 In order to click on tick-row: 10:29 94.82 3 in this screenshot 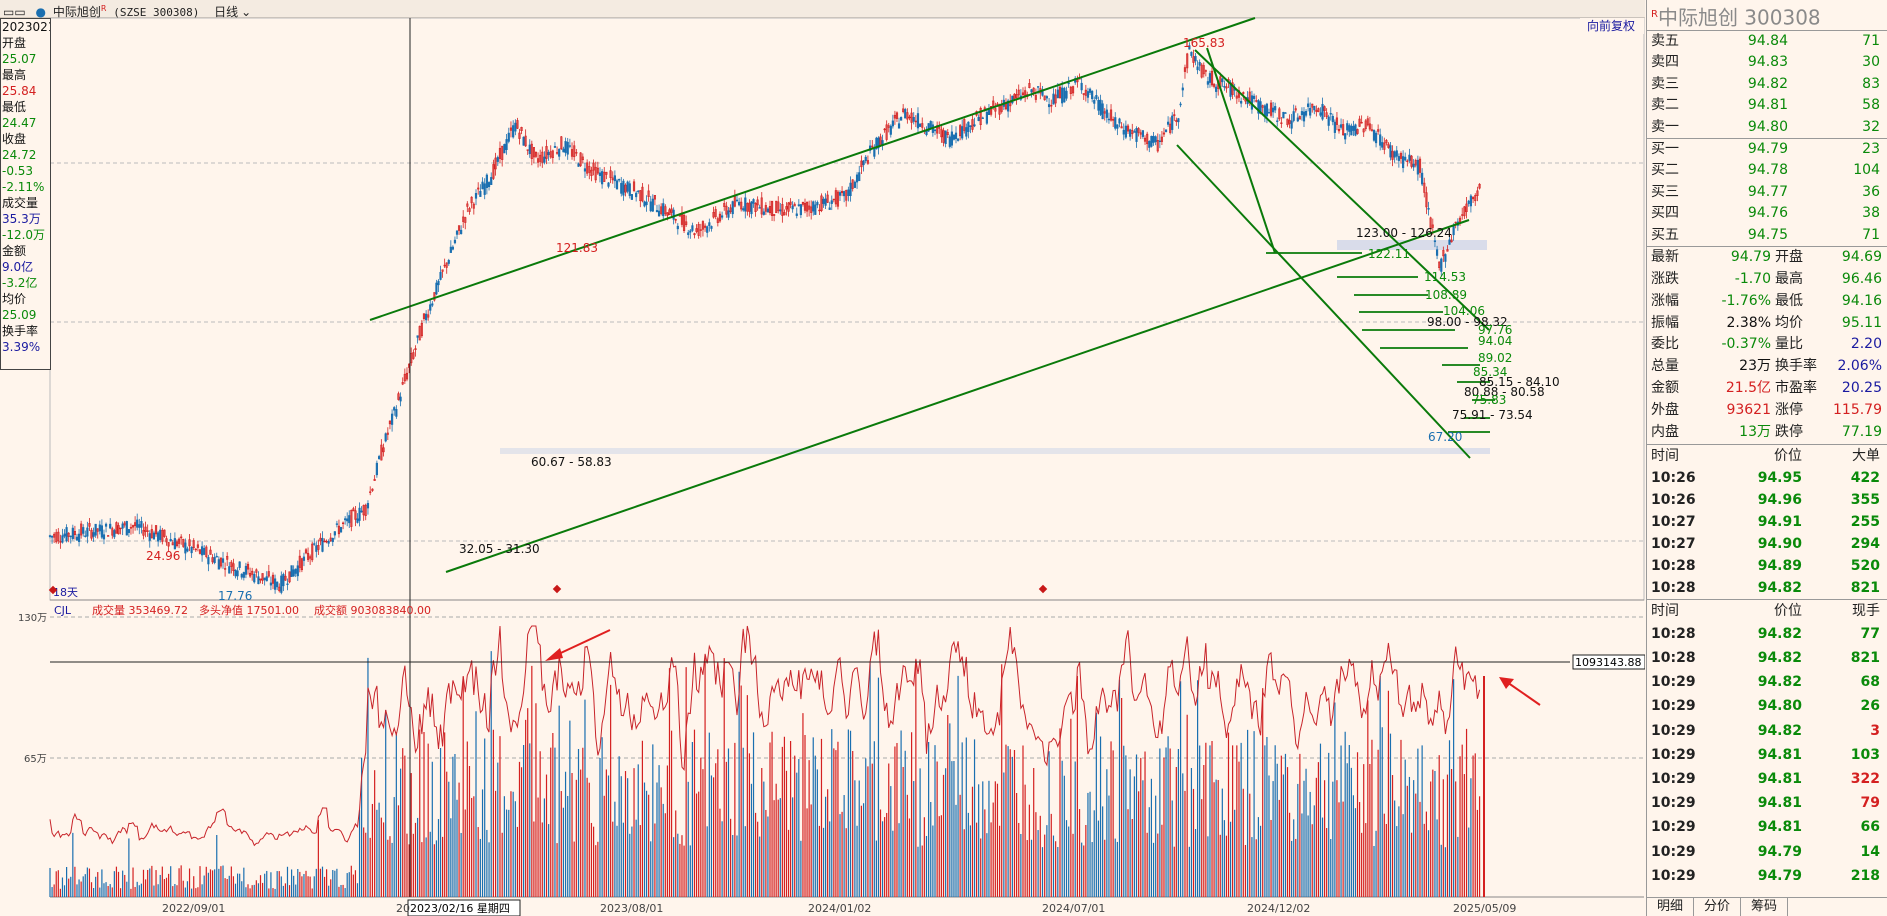, I will do `click(1767, 731)`.